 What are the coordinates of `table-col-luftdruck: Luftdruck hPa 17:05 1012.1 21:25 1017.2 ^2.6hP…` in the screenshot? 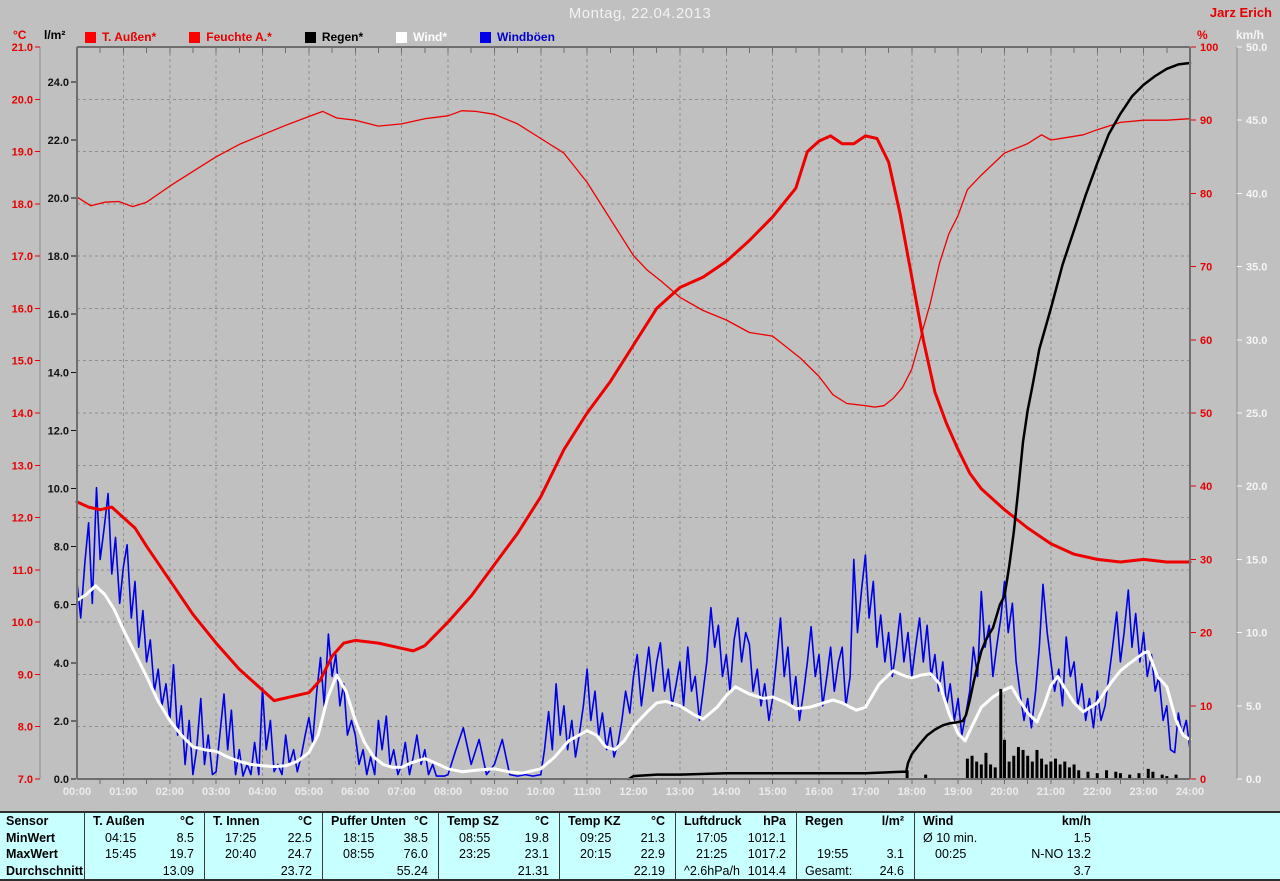 It's located at (735, 846).